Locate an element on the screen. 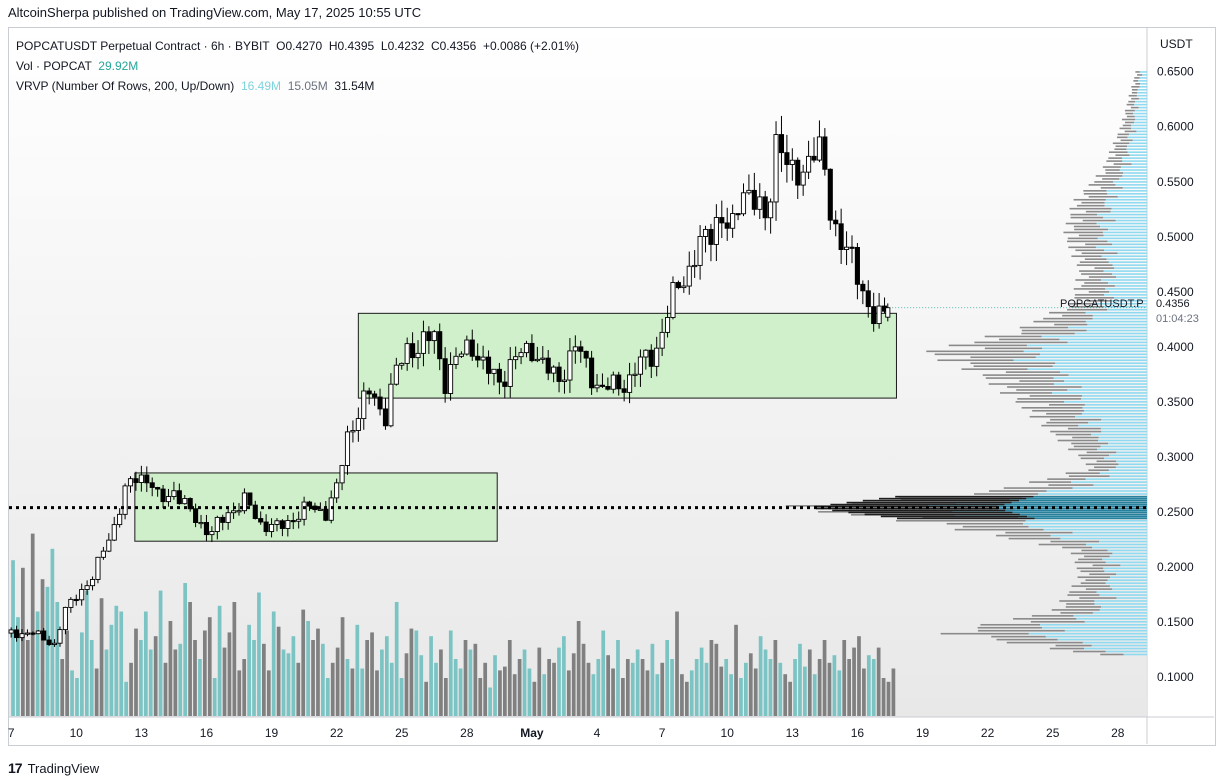 The width and height of the screenshot is (1222, 783). ohlc-open-label: O is located at coordinates (281, 46).